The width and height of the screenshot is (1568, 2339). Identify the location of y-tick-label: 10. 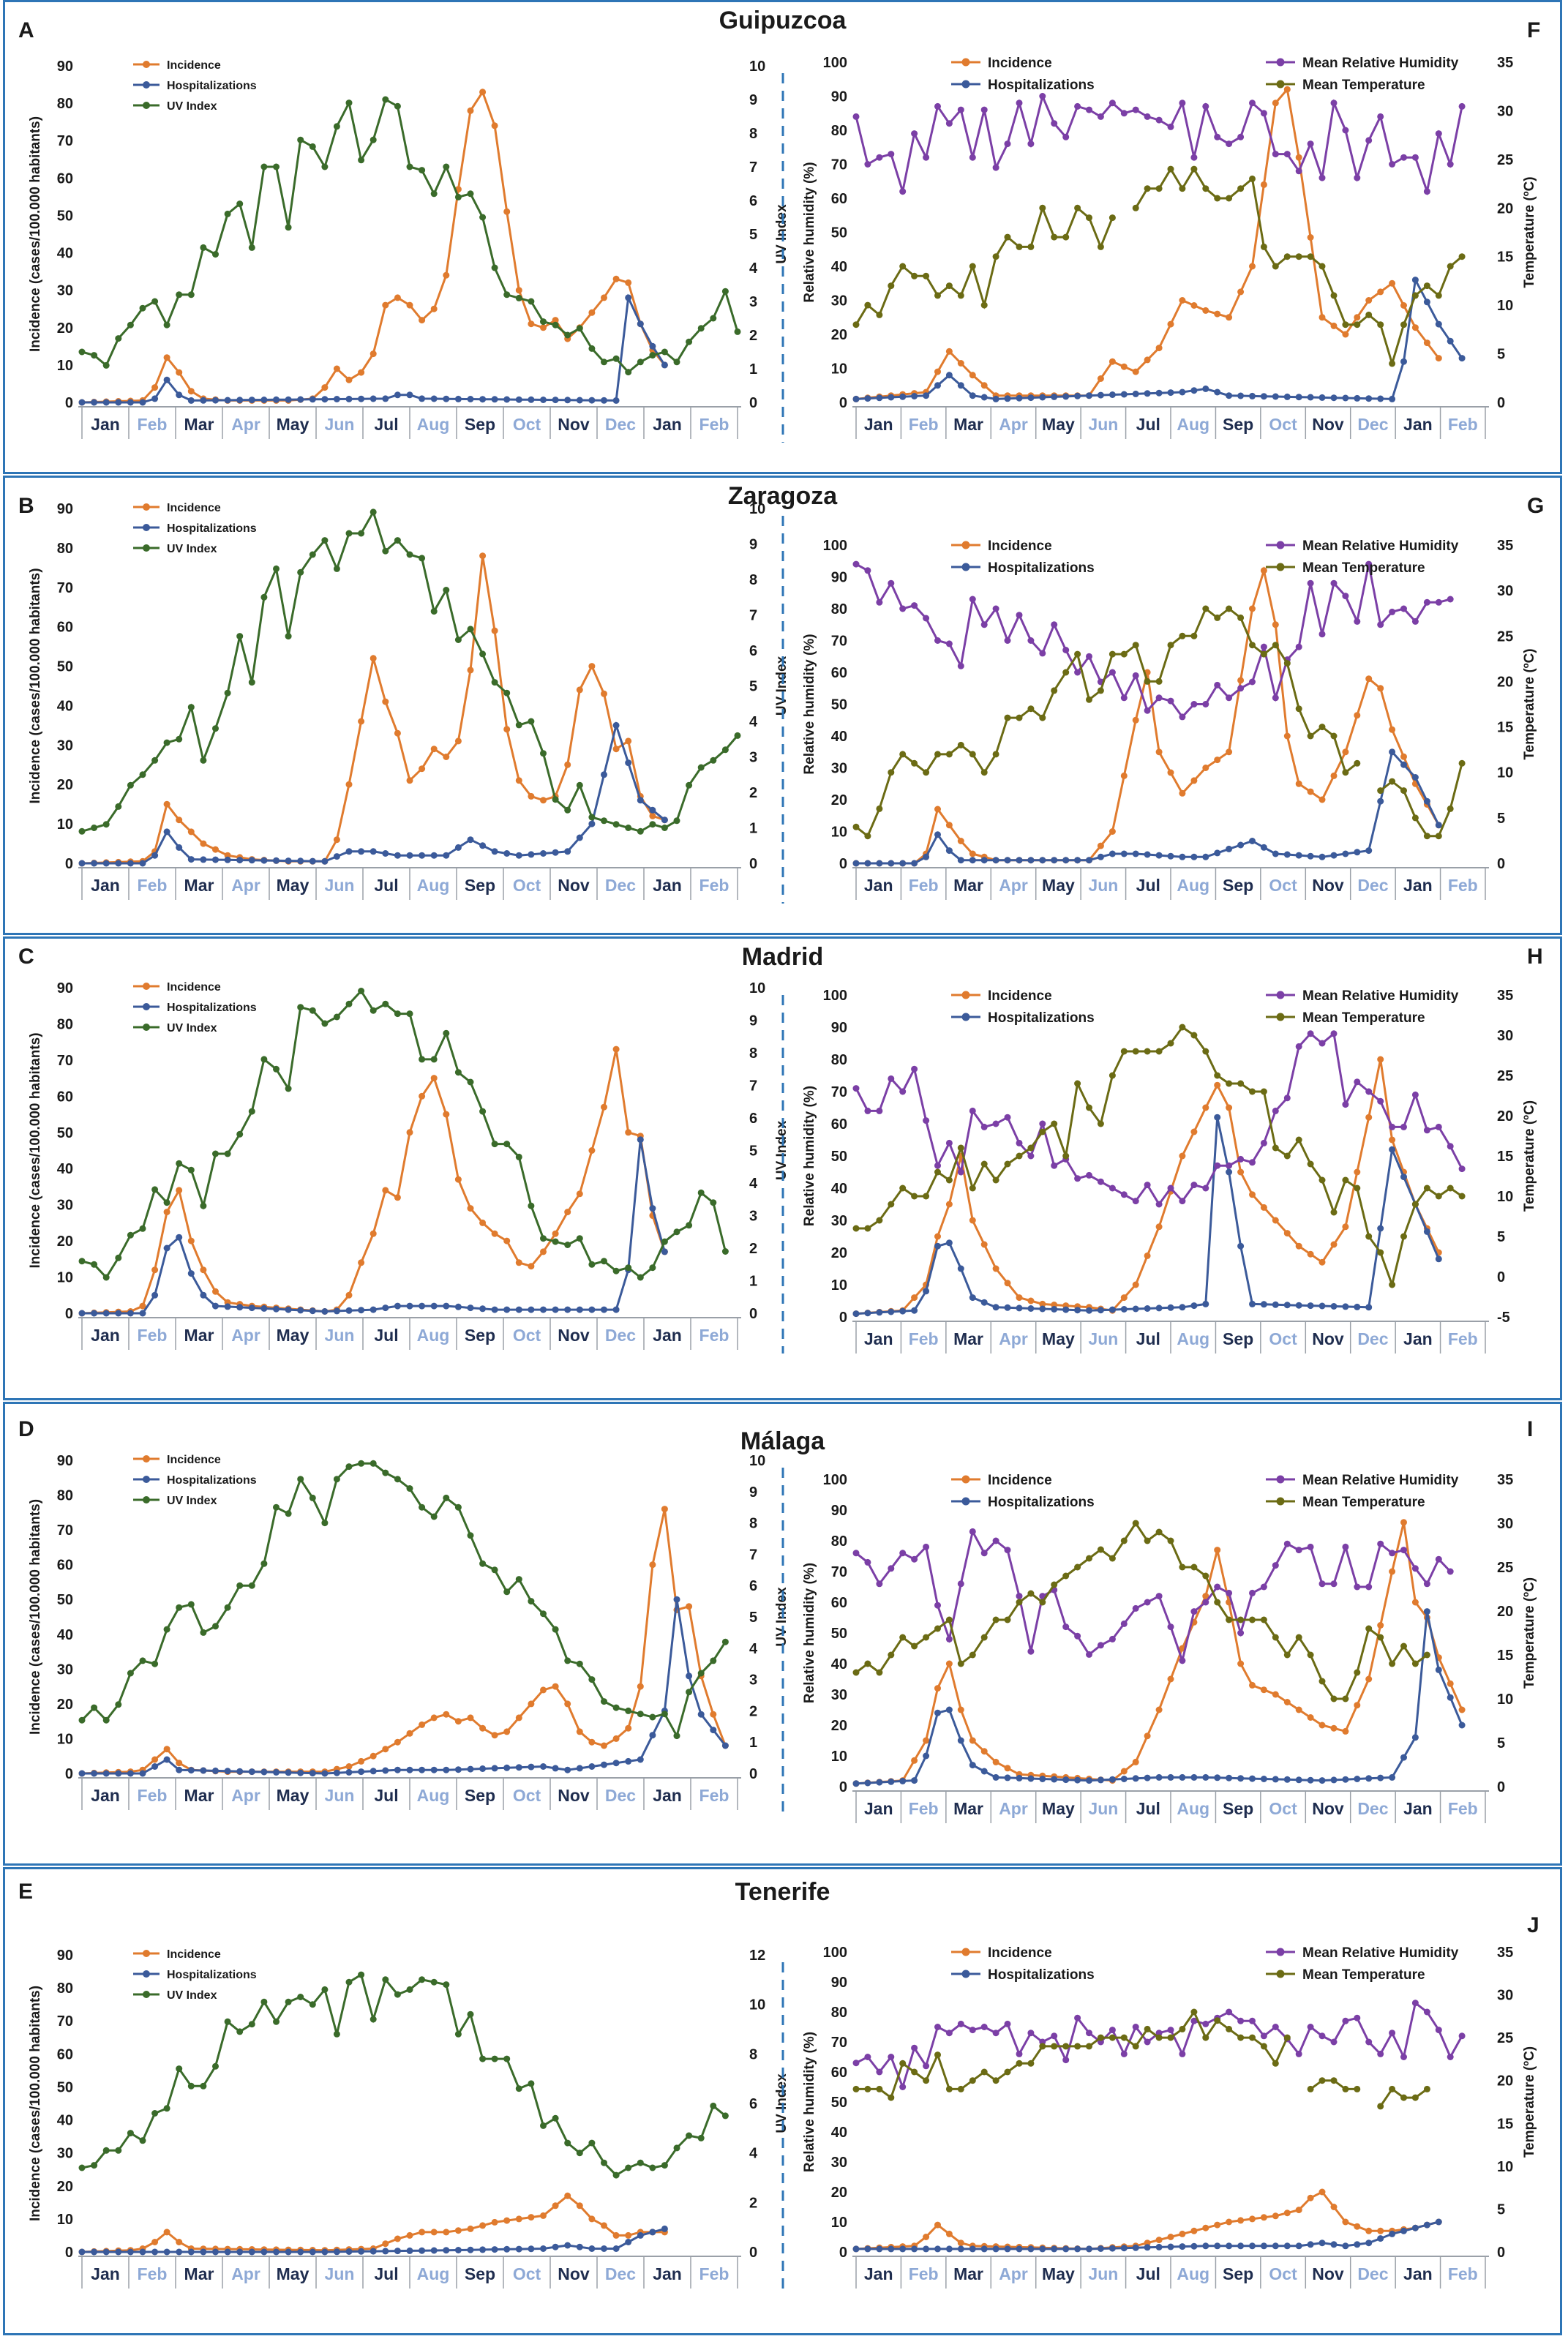
(65, 825).